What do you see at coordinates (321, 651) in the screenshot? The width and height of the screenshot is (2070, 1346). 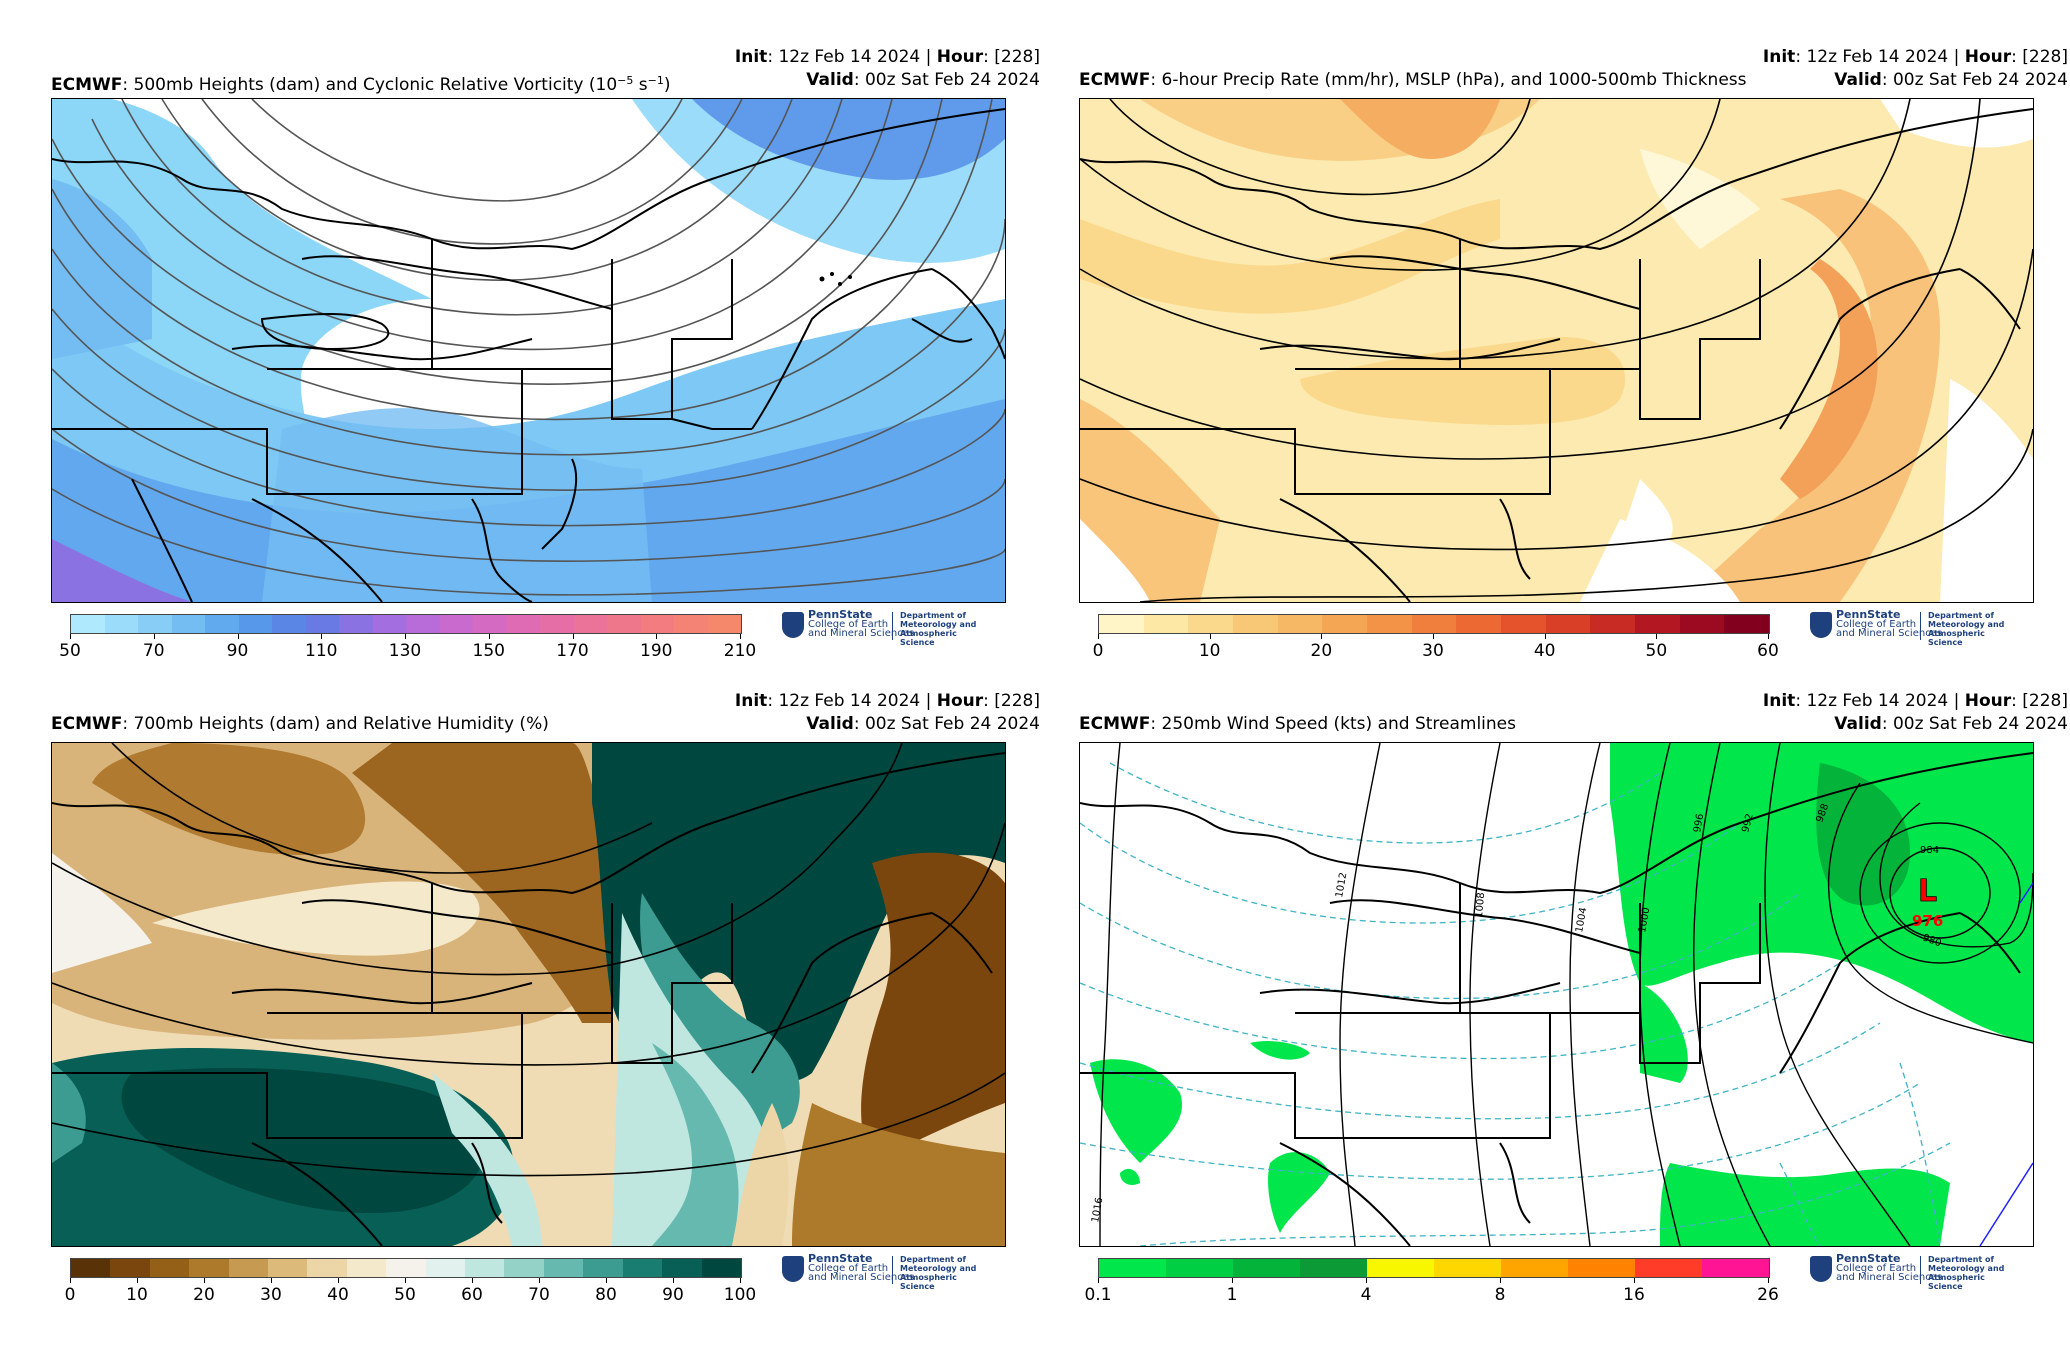 I see `colorbar-tick-label: 110` at bounding box center [321, 651].